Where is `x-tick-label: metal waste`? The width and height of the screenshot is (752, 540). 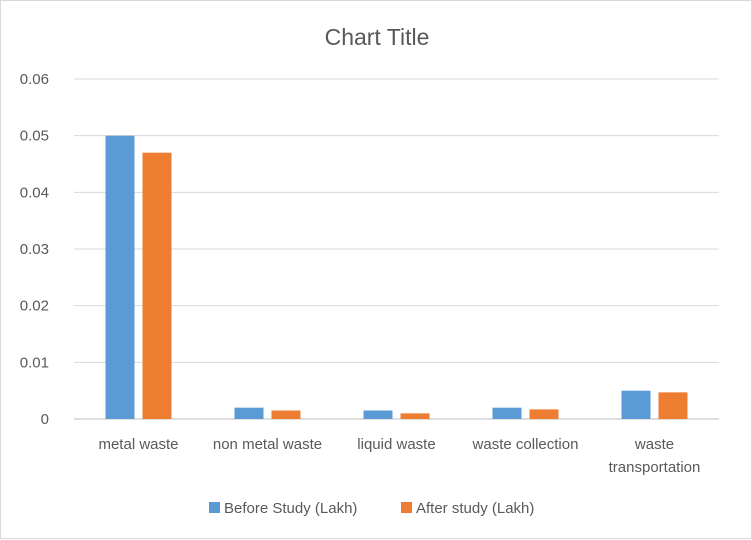 x-tick-label: metal waste is located at coordinates (138, 444).